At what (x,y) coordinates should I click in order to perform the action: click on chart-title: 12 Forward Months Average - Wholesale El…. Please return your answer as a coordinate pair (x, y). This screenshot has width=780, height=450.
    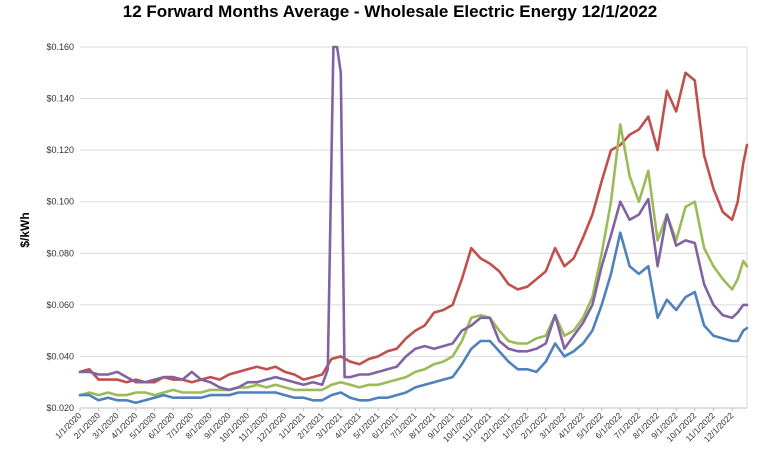
    Looking at the image, I should click on (390, 11).